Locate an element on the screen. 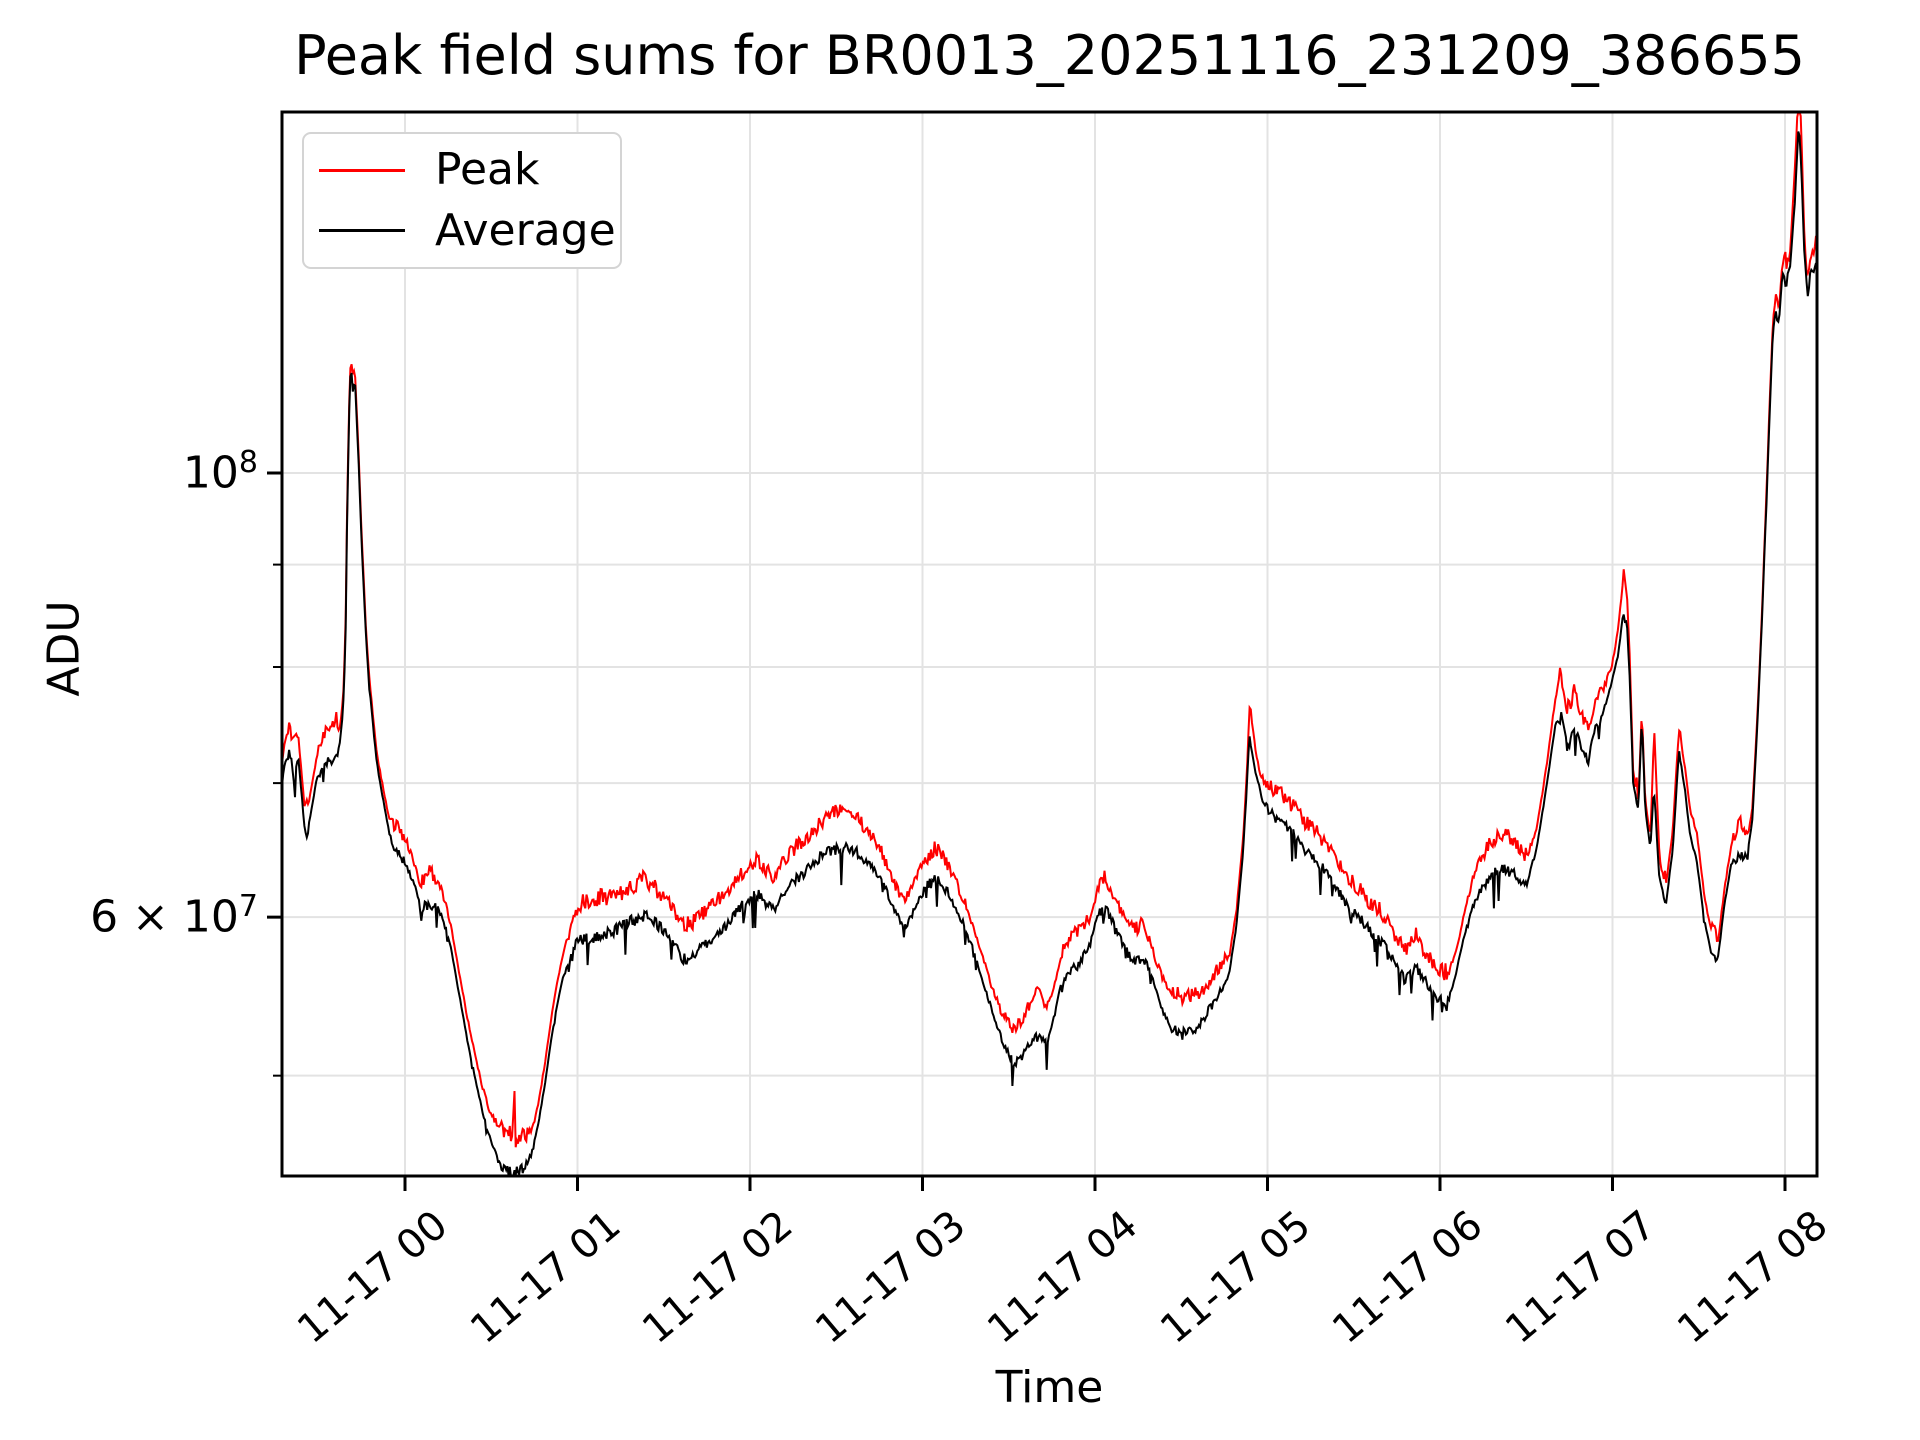 The width and height of the screenshot is (1920, 1440). y-tick-label-1e8: 108 is located at coordinates (220, 472).